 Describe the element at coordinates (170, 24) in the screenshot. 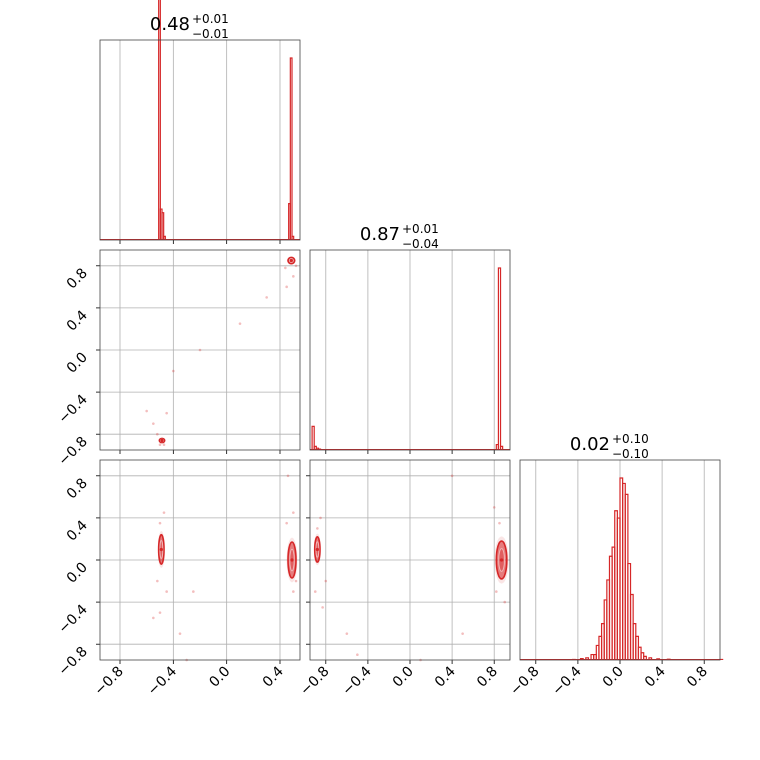

I see `param-title-median: 0.48` at that location.